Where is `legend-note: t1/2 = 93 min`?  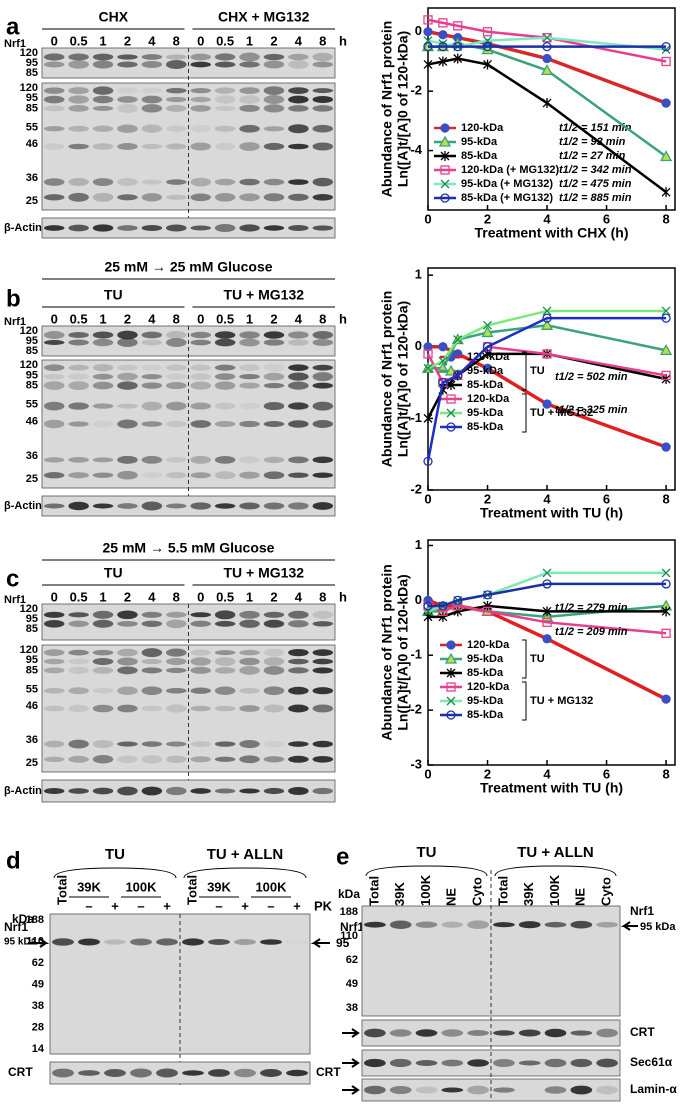
legend-note: t1/2 = 93 min is located at coordinates (592, 142).